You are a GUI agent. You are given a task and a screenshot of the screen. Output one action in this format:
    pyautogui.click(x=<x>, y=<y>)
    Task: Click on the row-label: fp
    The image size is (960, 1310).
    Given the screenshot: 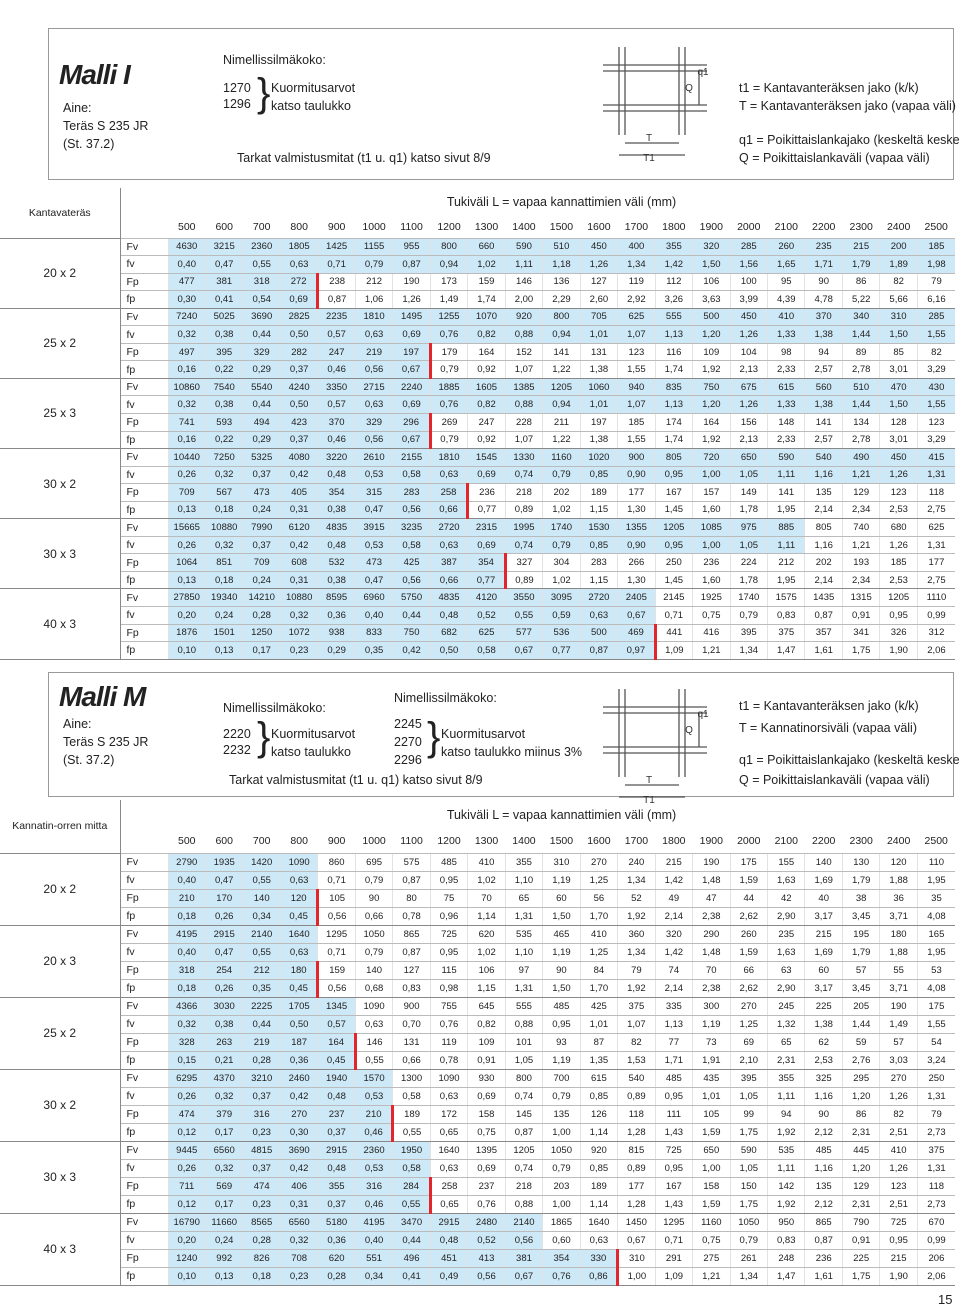 What is the action you would take?
    pyautogui.click(x=144, y=1204)
    